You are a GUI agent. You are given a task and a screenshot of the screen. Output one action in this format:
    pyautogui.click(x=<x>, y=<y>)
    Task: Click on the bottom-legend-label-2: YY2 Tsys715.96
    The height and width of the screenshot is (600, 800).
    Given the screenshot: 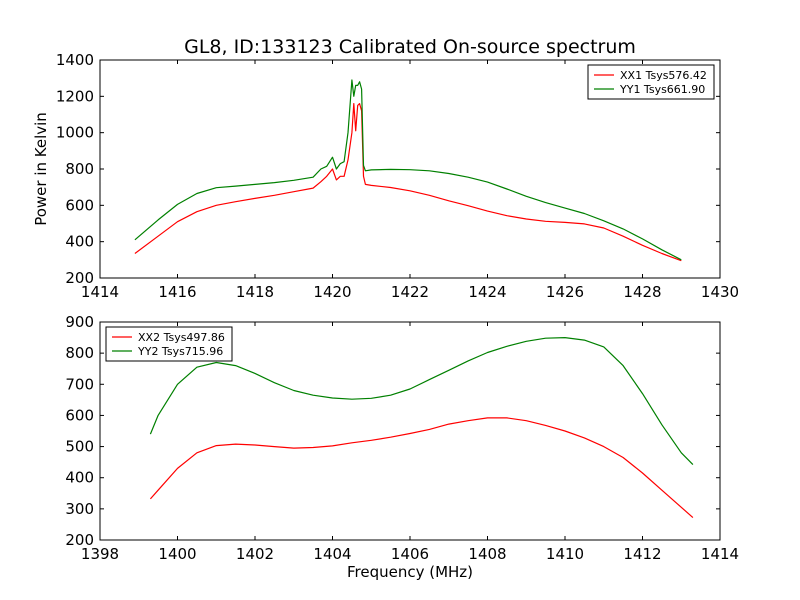 What is the action you would take?
    pyautogui.click(x=180, y=351)
    